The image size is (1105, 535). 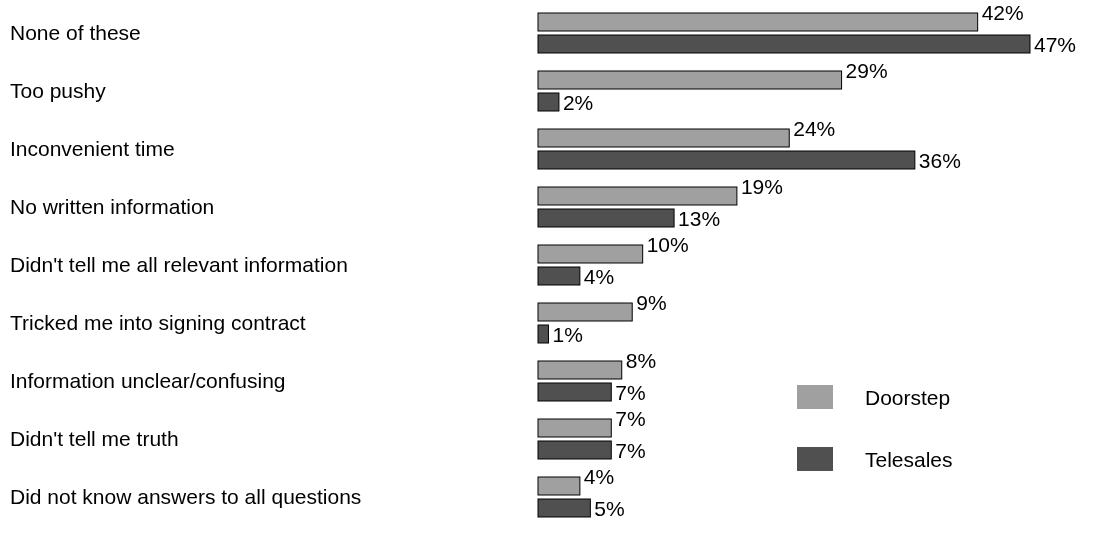 What do you see at coordinates (112, 206) in the screenshot?
I see `y-tick-label: No written information` at bounding box center [112, 206].